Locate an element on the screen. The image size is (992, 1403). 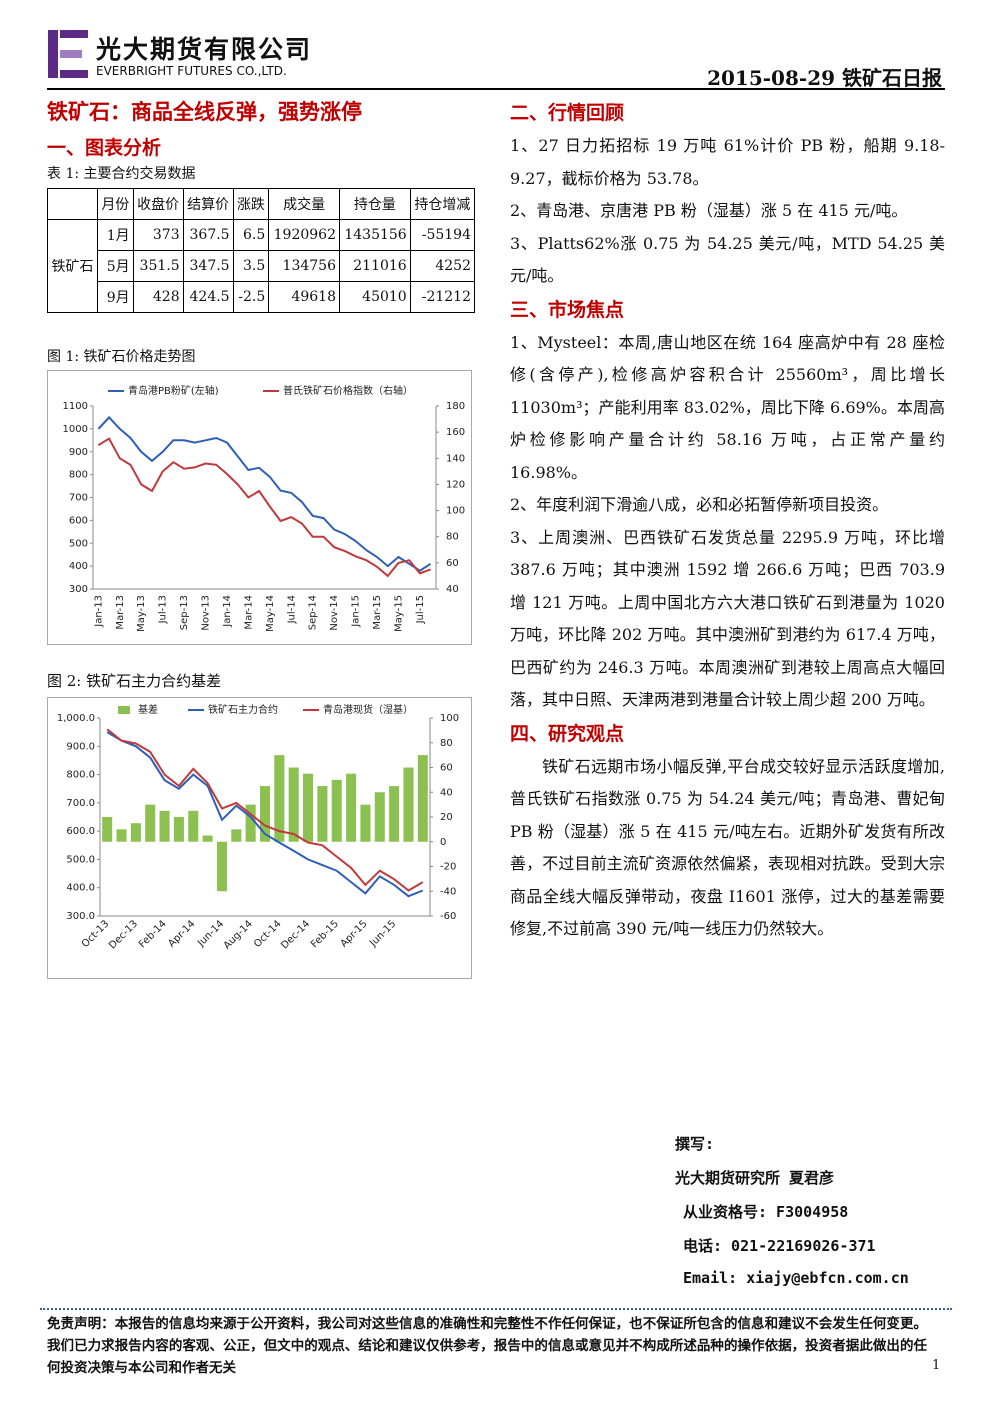
table-cell: 6.5 is located at coordinates (251, 235).